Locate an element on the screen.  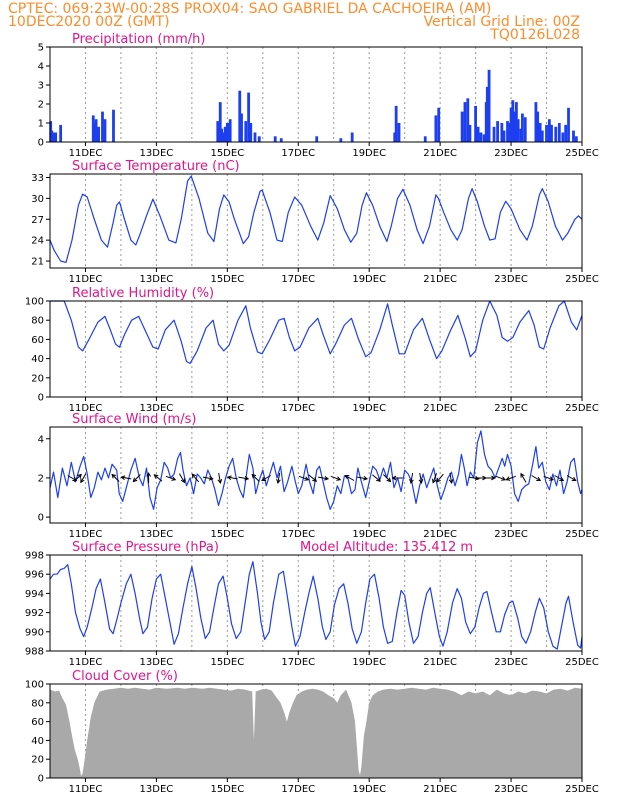
y-tick-label: 0 is located at coordinates (41, 143).